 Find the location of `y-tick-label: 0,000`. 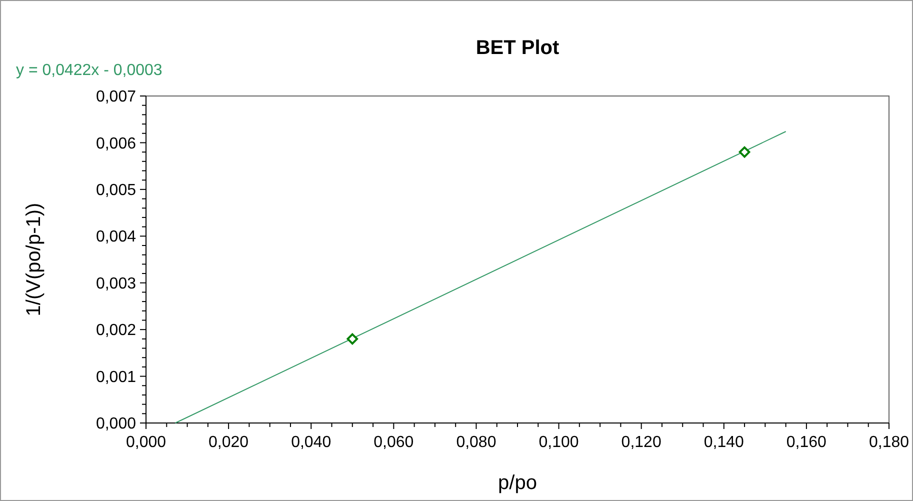

y-tick-label: 0,000 is located at coordinates (116, 424).